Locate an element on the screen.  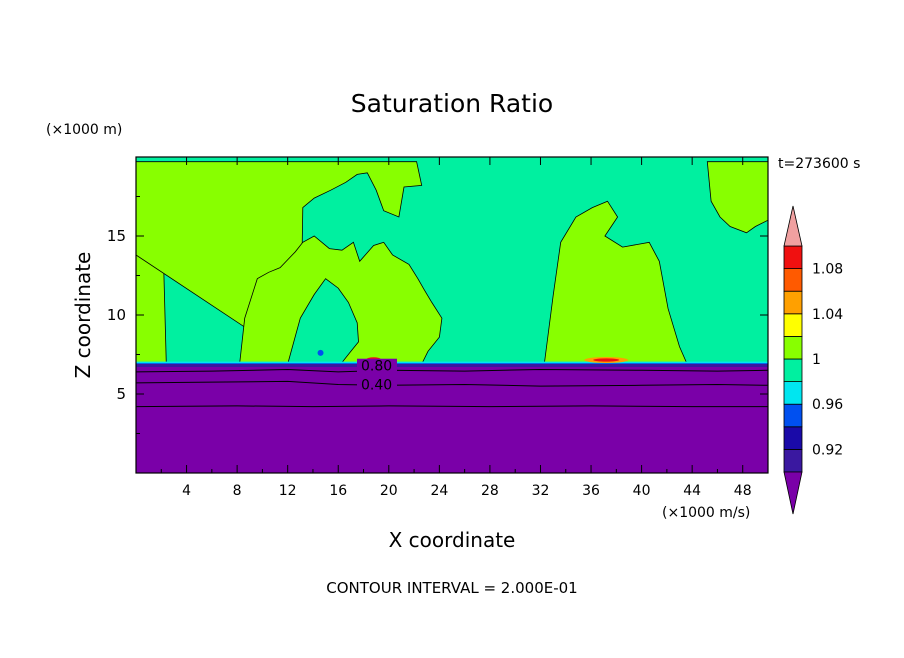
y-axis-label: Z coordinate is located at coordinates (83, 315).